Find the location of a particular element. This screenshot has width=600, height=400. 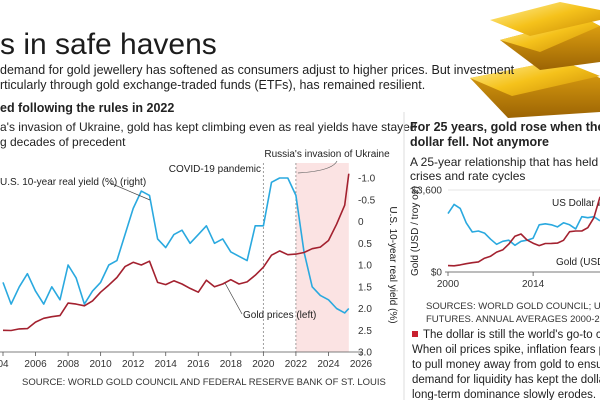

x-tick-label: 2008 is located at coordinates (68, 364).